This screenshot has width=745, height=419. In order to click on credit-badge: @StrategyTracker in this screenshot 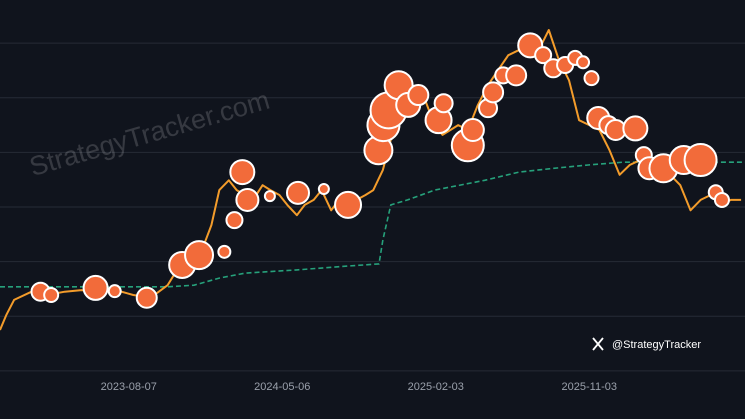, I will do `click(646, 344)`.